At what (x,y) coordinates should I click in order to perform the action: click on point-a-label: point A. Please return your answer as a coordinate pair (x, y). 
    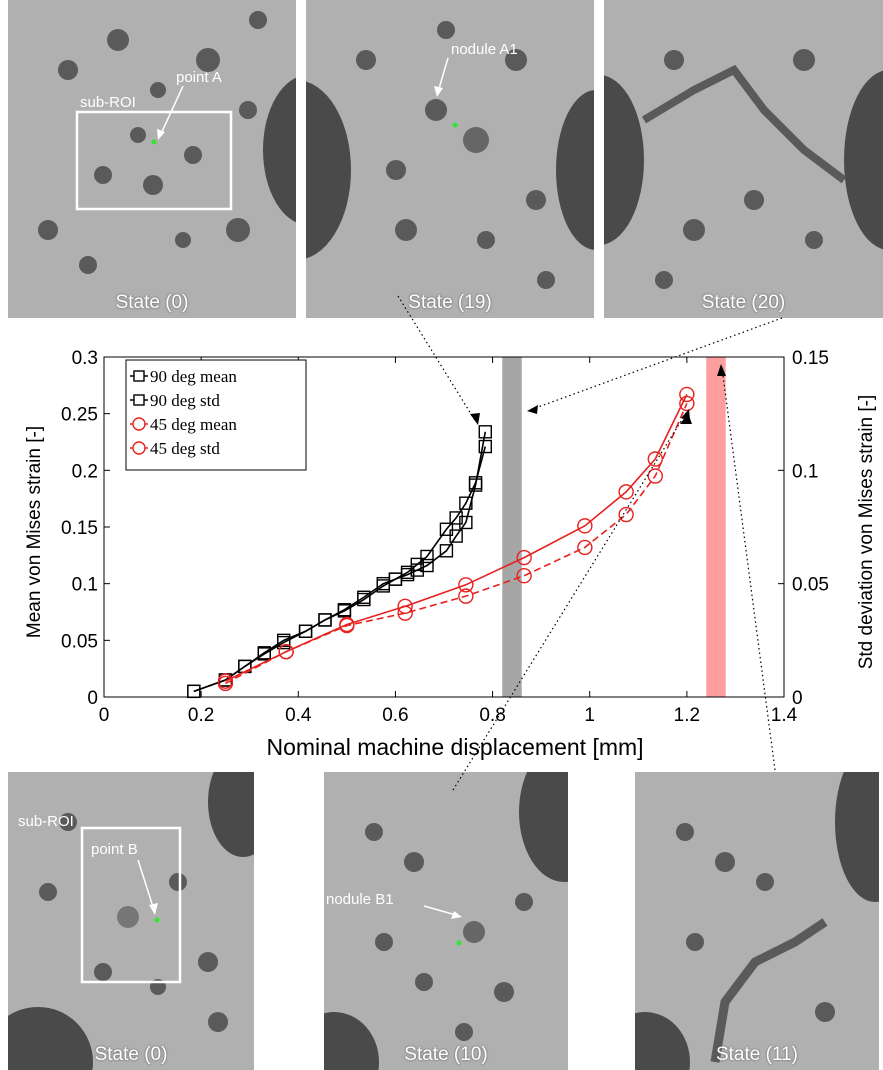
    Looking at the image, I should click on (199, 77).